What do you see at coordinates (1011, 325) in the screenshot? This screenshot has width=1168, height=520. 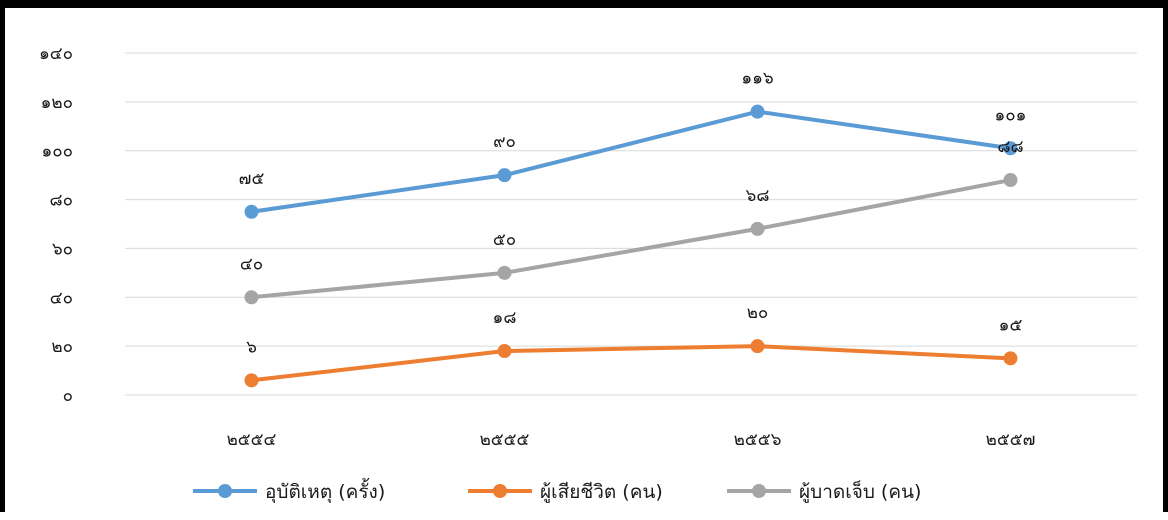 I see `data-label: ๑๕` at bounding box center [1011, 325].